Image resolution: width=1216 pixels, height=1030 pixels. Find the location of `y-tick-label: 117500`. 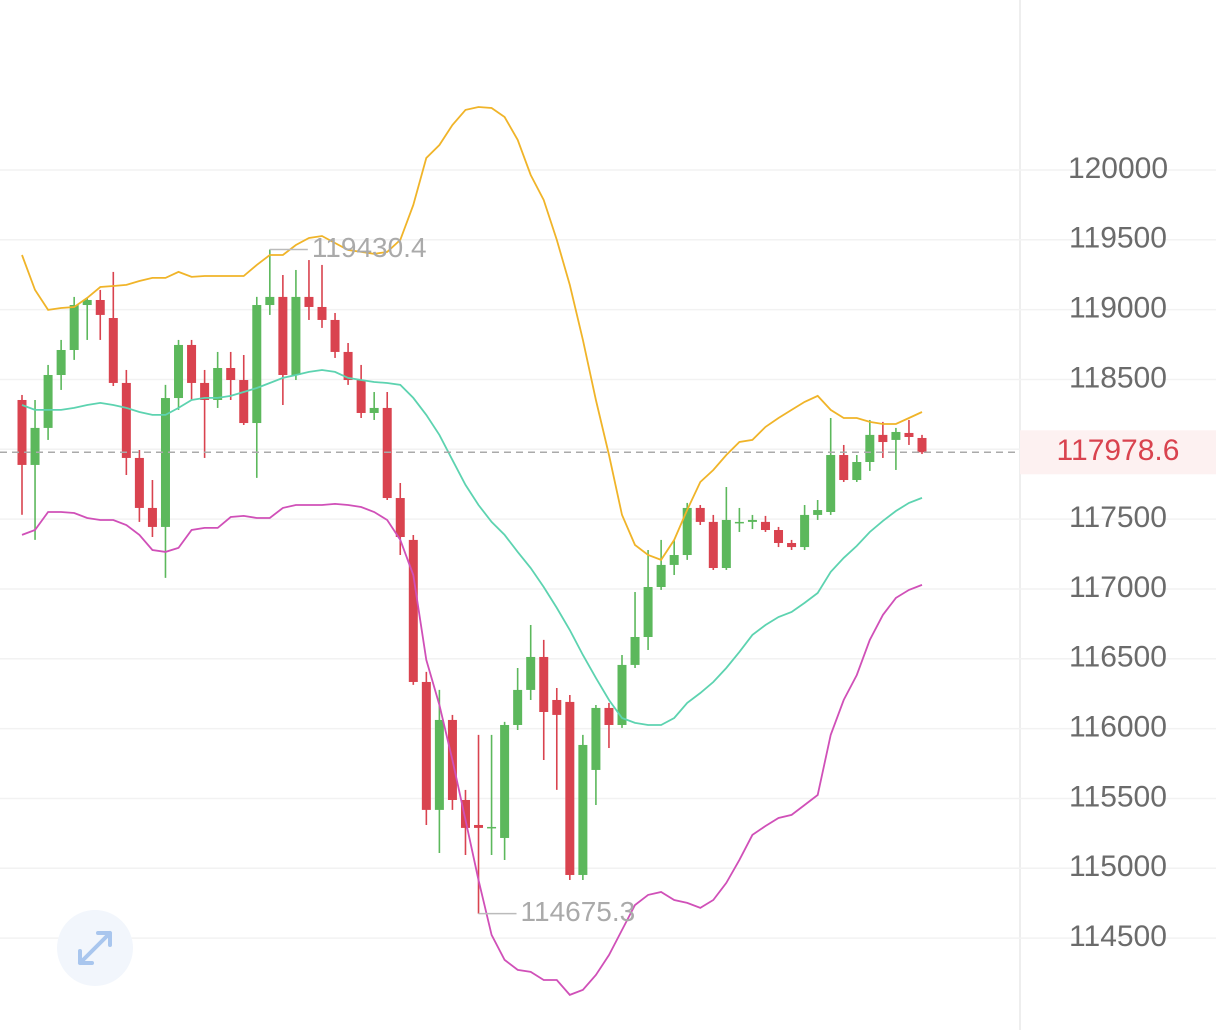

y-tick-label: 117500 is located at coordinates (1118, 517).